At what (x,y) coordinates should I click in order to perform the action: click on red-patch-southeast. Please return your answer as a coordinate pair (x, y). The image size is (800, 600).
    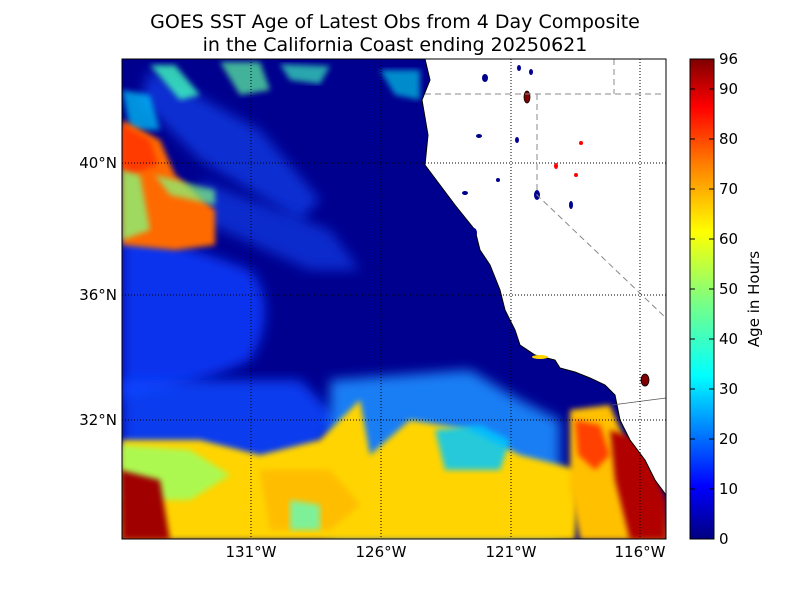
    Looking at the image, I should click on (592, 445).